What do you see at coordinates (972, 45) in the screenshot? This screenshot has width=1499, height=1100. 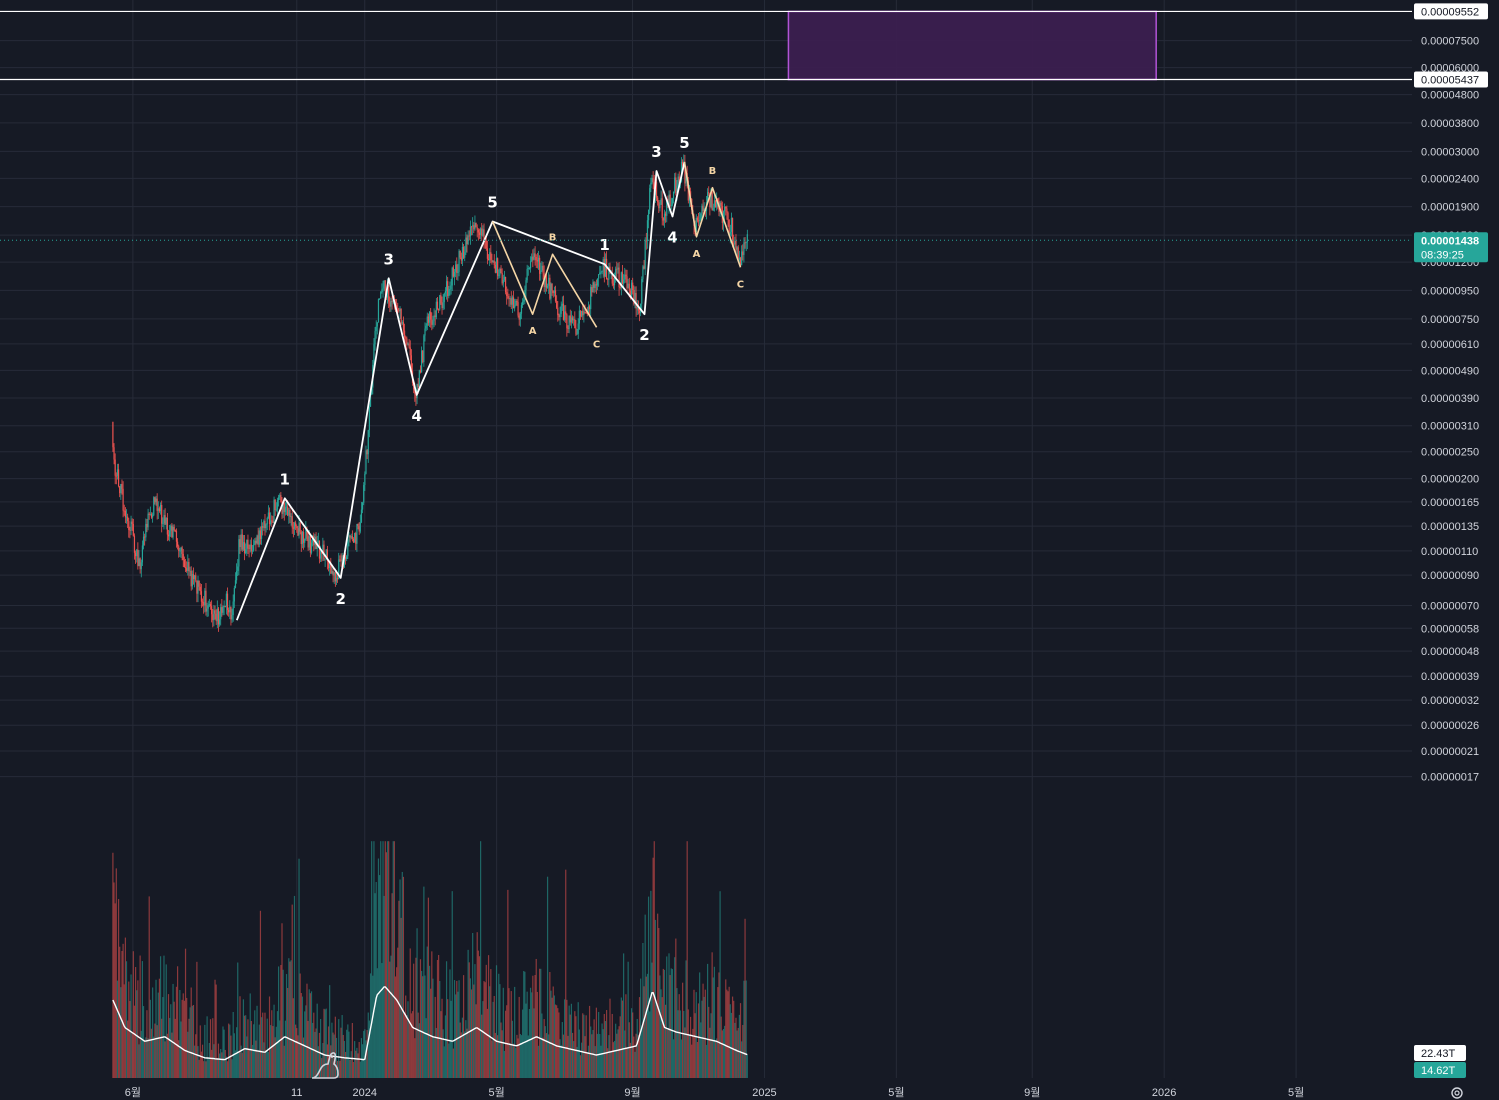 I see `target-zone-rect` at bounding box center [972, 45].